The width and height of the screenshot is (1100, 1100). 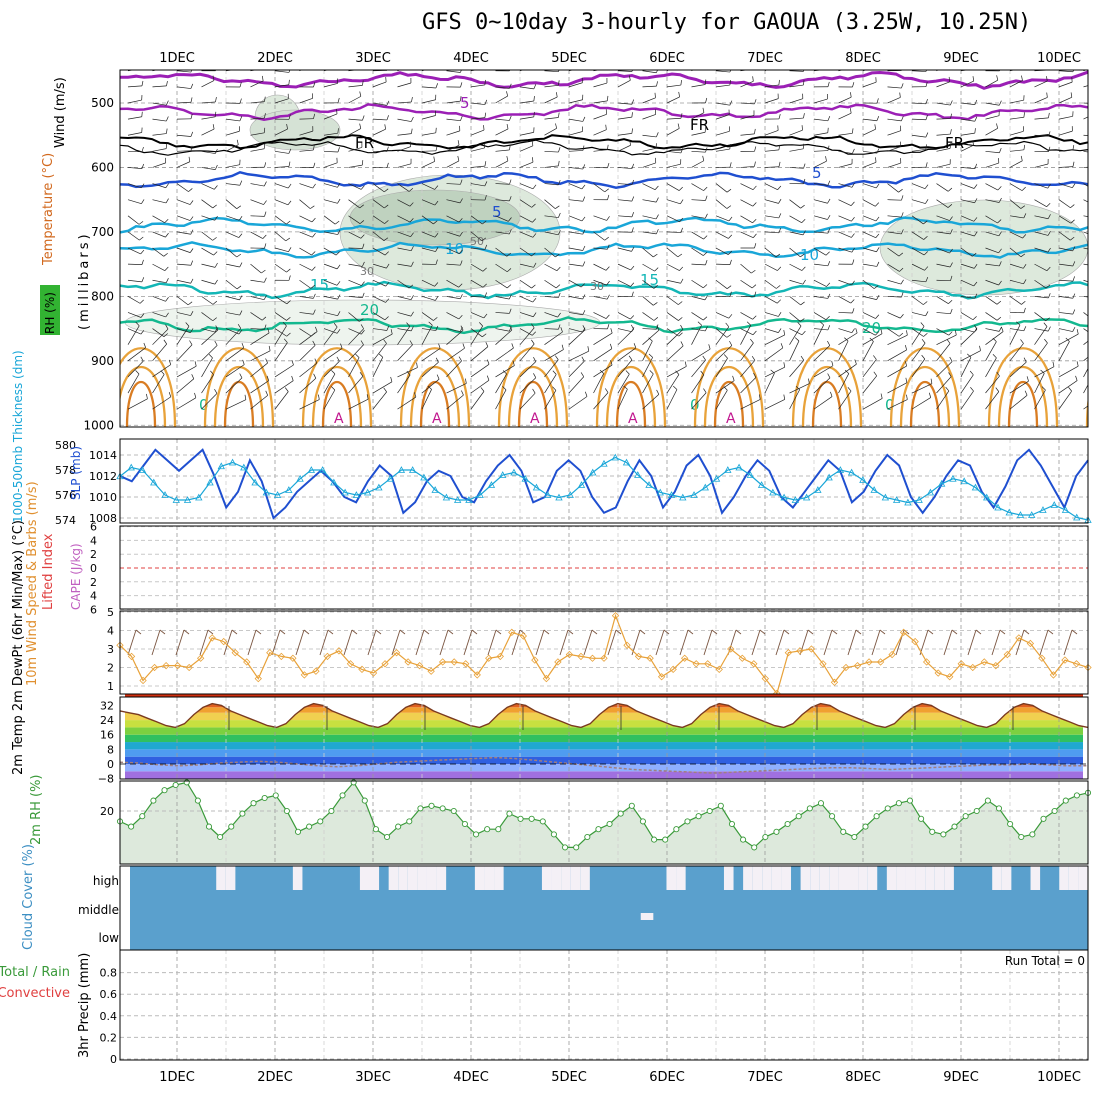 What do you see at coordinates (435, 387) in the screenshot?
I see `temperature-contour` at bounding box center [435, 387].